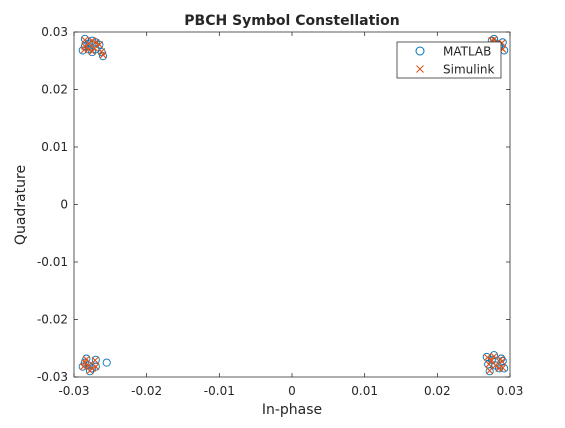 The image size is (565, 428). I want to click on y-tick-label: -0.01, so click(52, 262).